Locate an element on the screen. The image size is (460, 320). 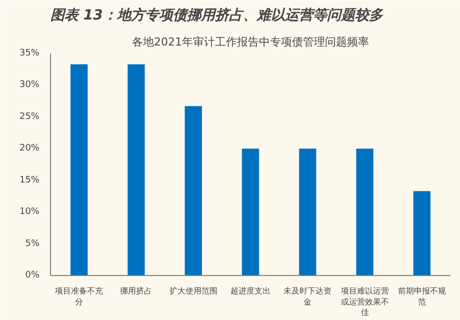
x-tick-label: 挪用挤占 is located at coordinates (136, 291).